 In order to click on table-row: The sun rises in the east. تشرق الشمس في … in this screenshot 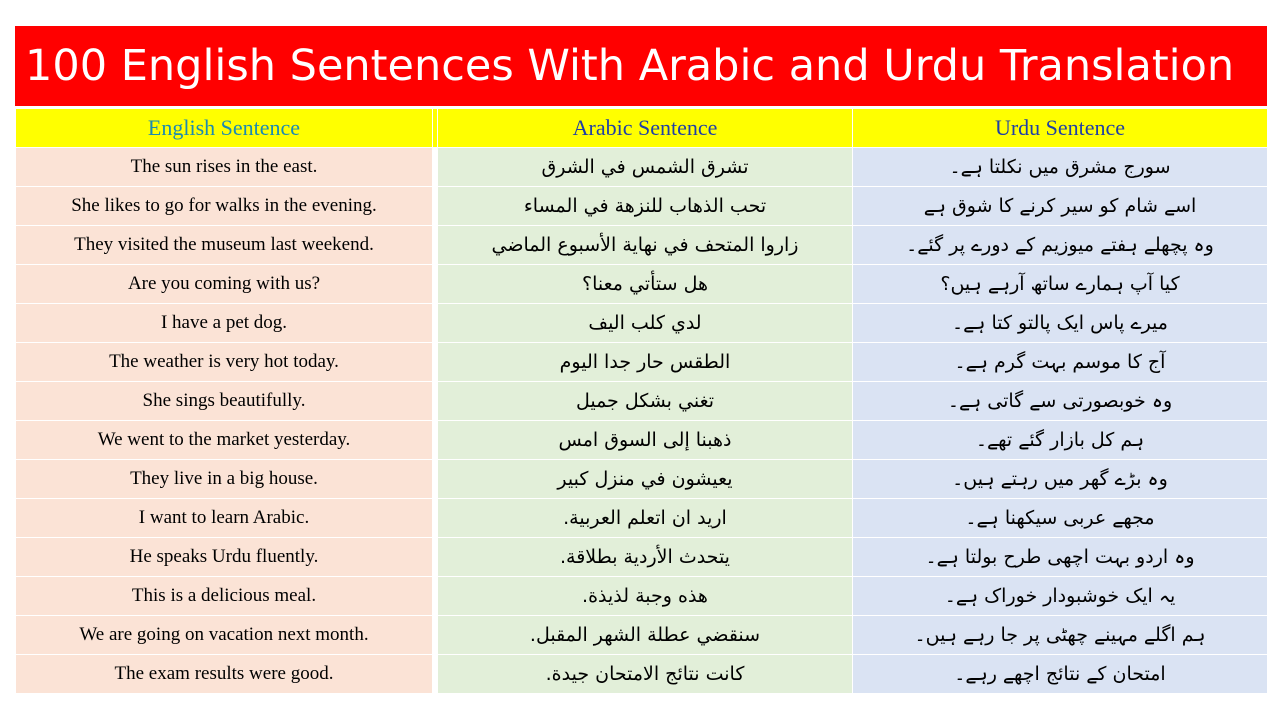, I will do `click(641, 167)`.